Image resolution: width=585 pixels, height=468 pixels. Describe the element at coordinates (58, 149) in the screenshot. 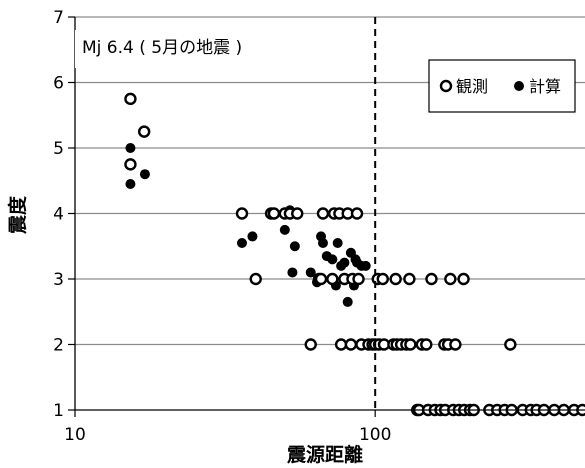

I see `y-tick-label: 5` at that location.